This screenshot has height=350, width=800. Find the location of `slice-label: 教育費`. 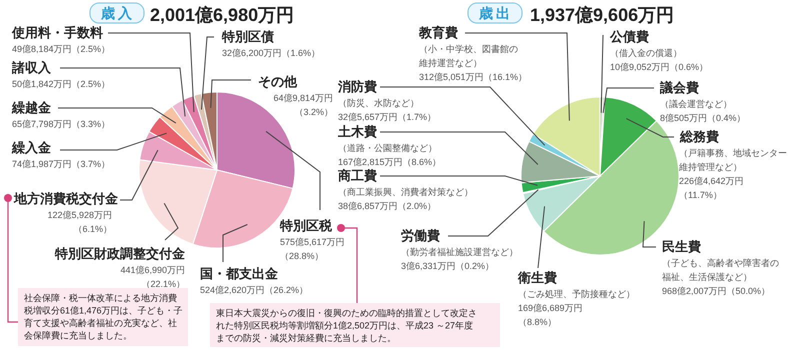

slice-label: 教育費 is located at coordinates (438, 32).